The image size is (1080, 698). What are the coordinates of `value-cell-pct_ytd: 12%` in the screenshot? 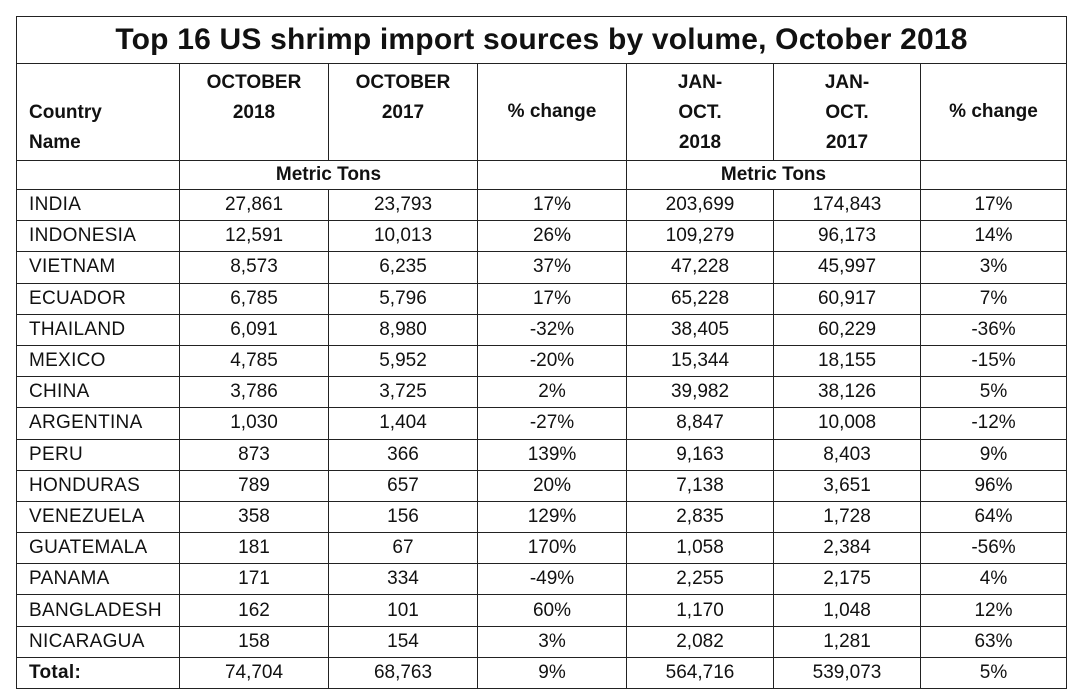 It's located at (993, 610).